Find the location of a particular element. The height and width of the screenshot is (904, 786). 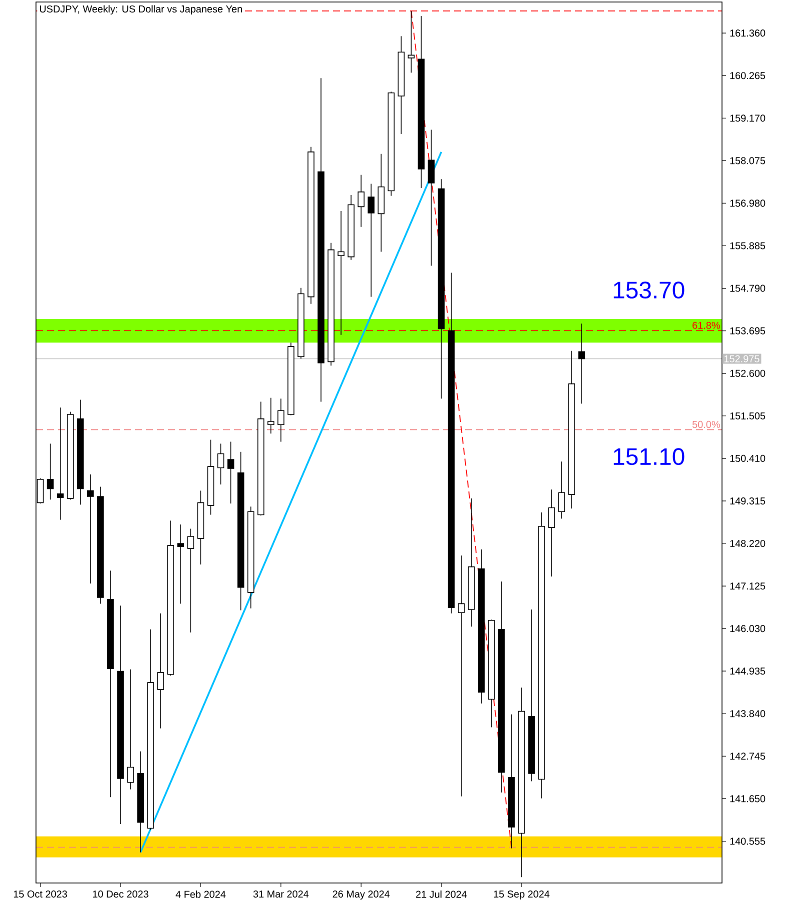

y-tick-label: 146.030 is located at coordinates (748, 628).